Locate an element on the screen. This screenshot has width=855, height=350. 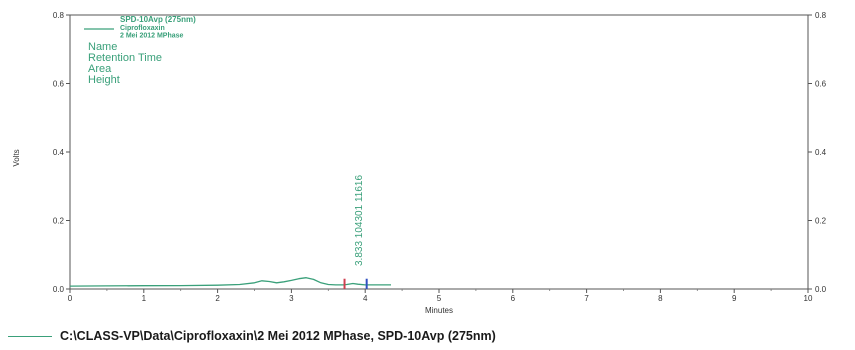
x-tick-label-9: 9 is located at coordinates (734, 298).